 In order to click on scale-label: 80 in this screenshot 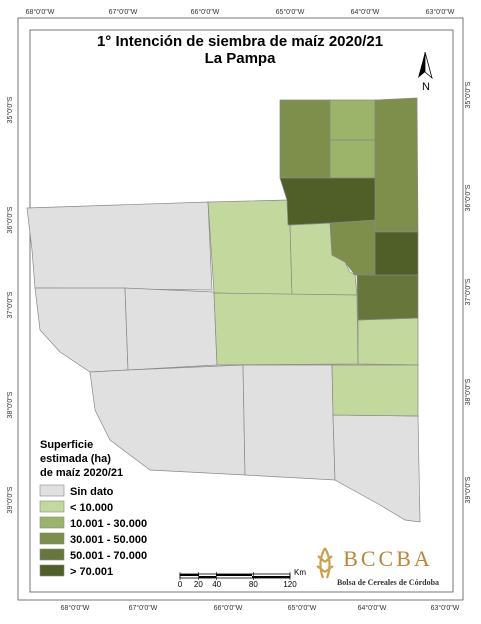, I will do `click(253, 584)`.